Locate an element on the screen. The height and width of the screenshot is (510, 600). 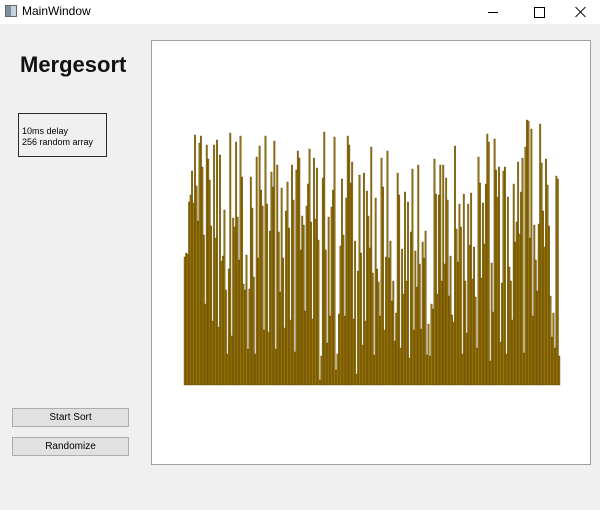
window-title: MainWindow is located at coordinates (56, 11).